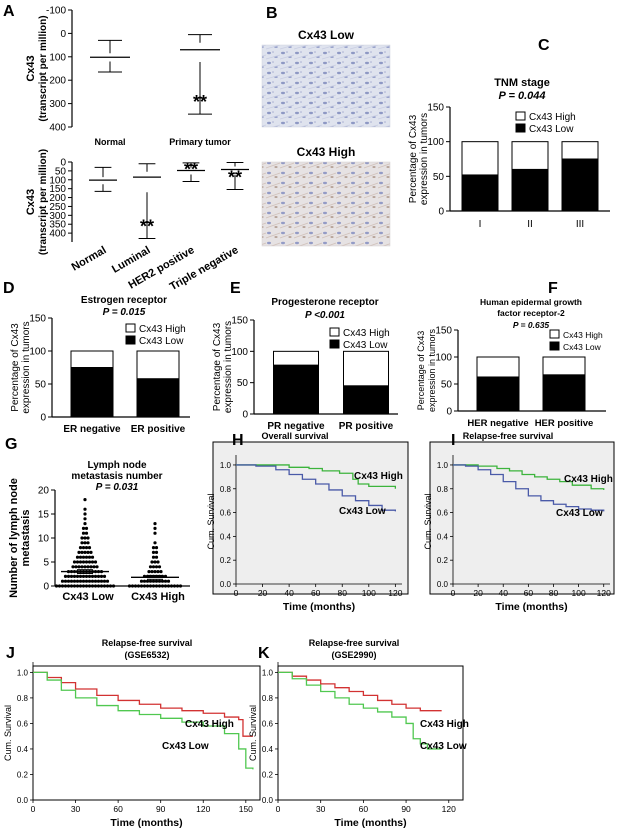 This screenshot has height=833, width=618. Describe the element at coordinates (14, 538) in the screenshot. I see `y-axis-label: Number of lymph node` at that location.